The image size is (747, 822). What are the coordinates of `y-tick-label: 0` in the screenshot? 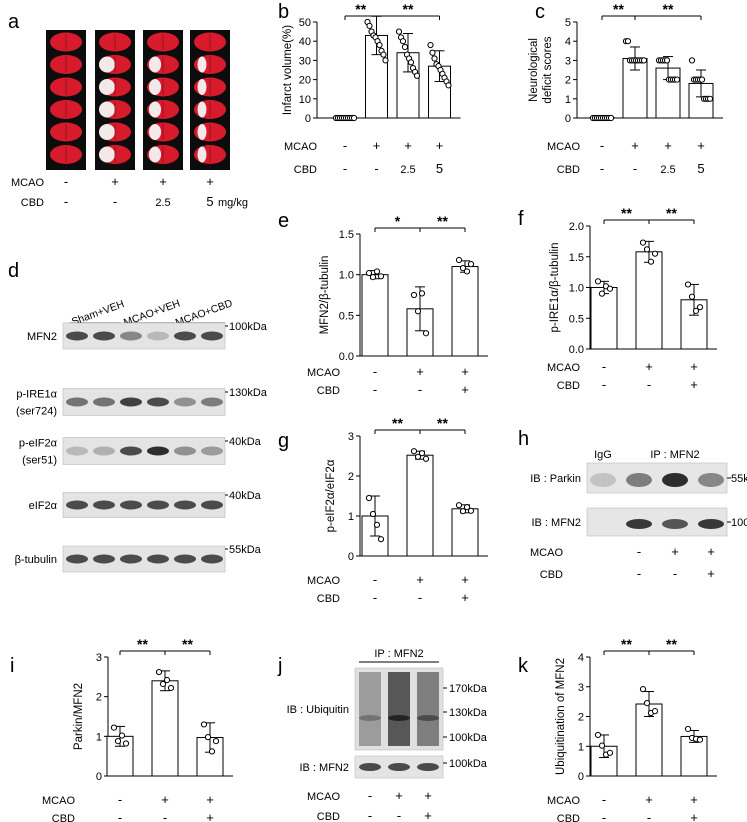 It's located at (568, 119).